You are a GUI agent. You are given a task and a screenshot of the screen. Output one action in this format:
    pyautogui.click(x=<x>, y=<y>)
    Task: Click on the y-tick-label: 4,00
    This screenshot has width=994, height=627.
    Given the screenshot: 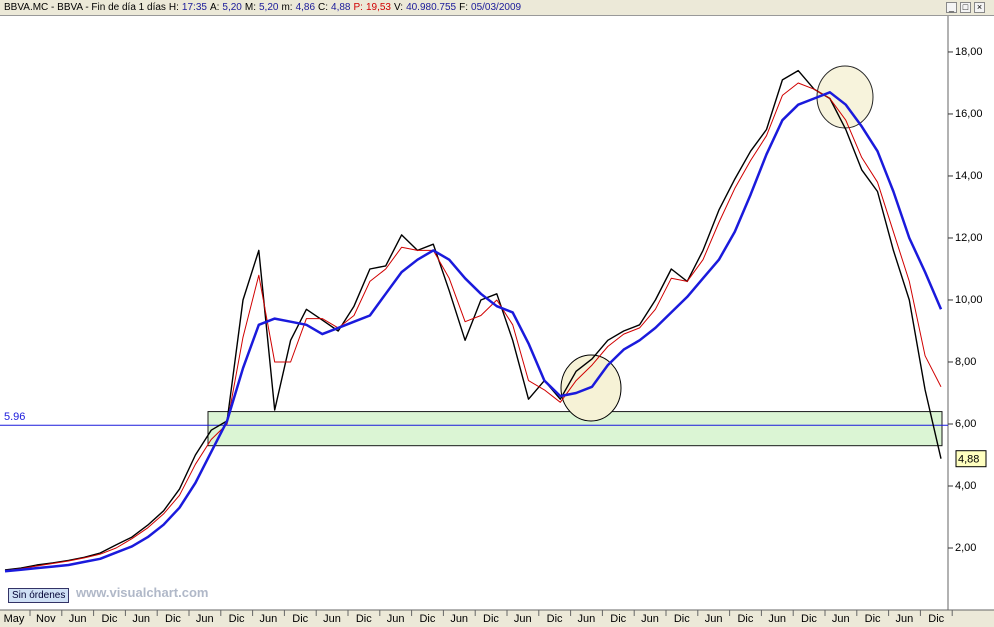 What is the action you would take?
    pyautogui.click(x=965, y=486)
    